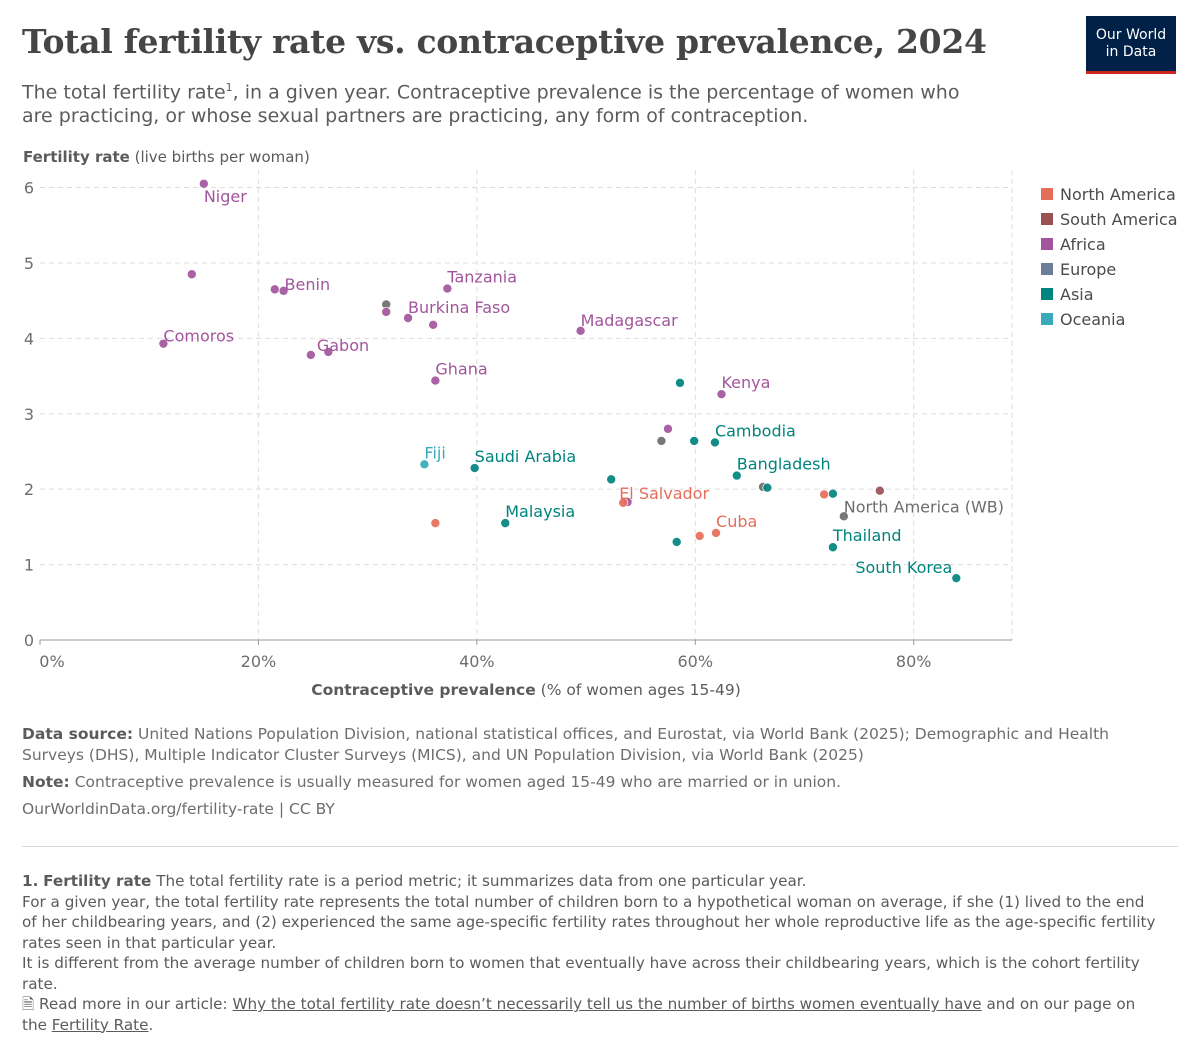 The height and width of the screenshot is (1060, 1200). Describe the element at coordinates (423, 690) in the screenshot. I see `x-axis-label-bold: Contraceptive prevalence` at that location.